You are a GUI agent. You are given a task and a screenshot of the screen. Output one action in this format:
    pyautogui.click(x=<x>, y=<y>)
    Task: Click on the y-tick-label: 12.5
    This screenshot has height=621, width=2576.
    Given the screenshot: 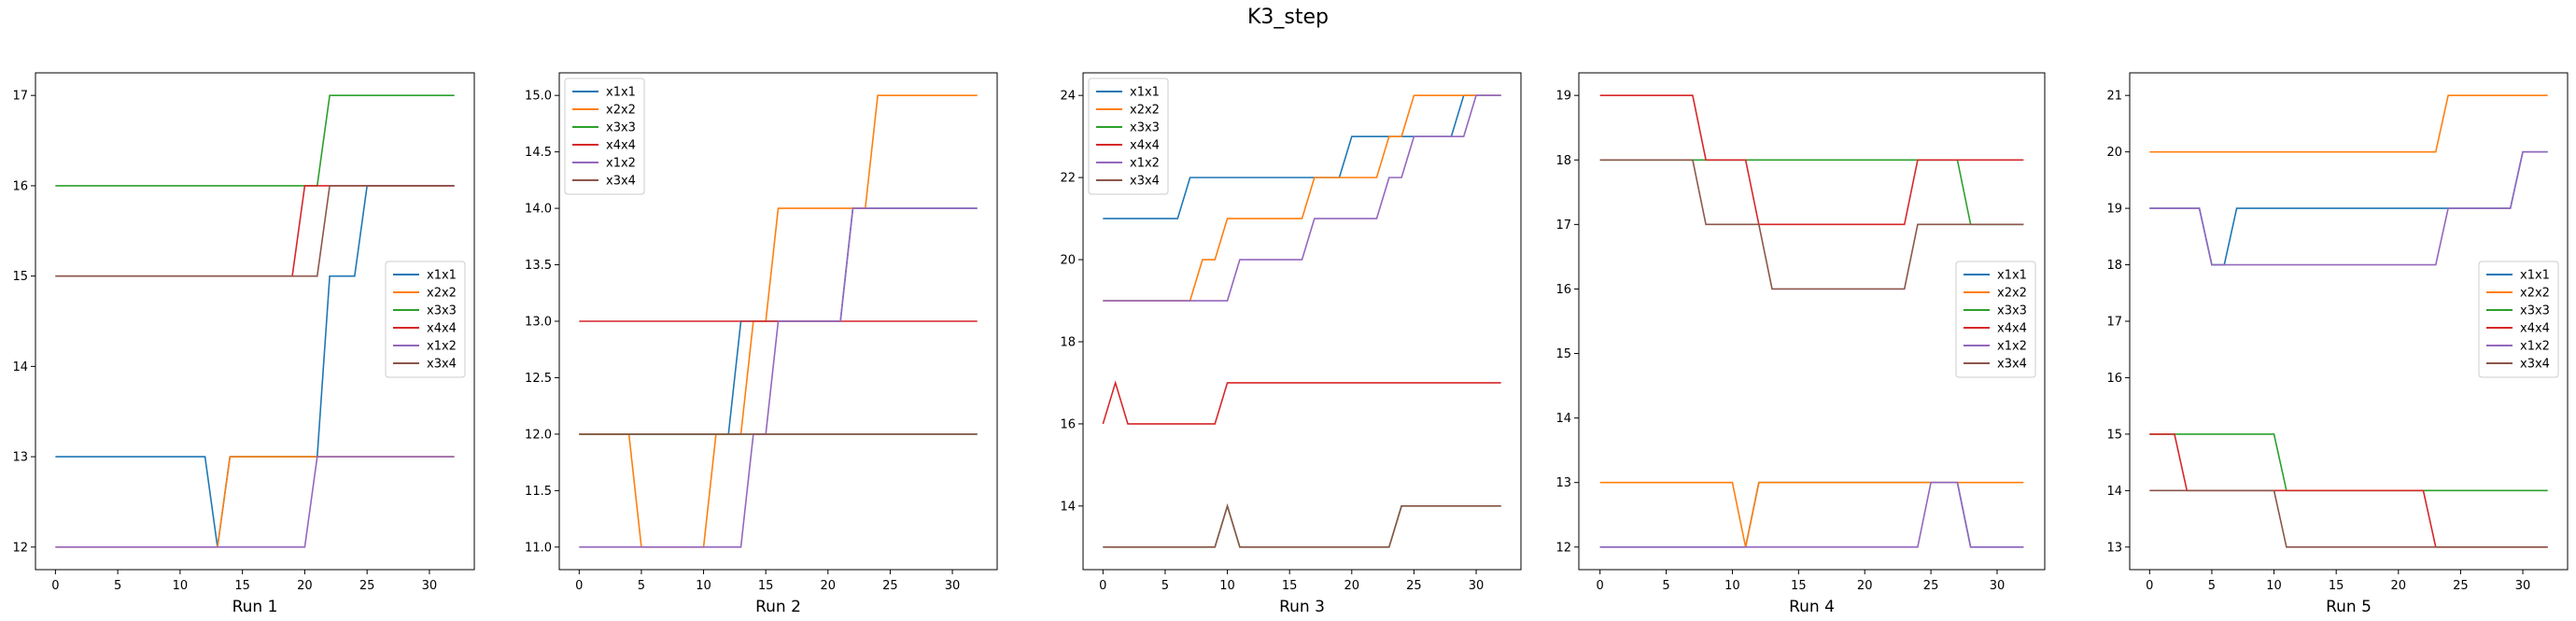 What is the action you would take?
    pyautogui.click(x=538, y=379)
    